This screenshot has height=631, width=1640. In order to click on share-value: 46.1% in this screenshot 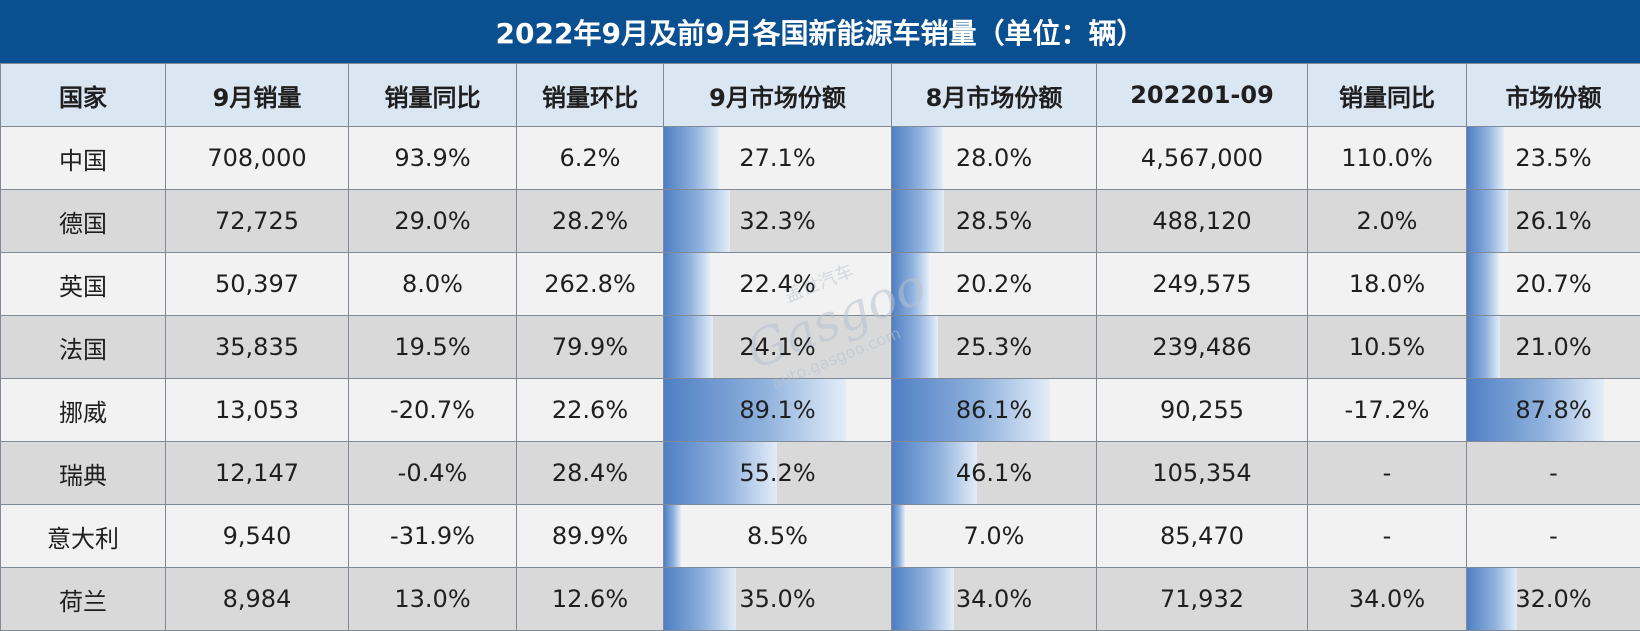, I will do `click(994, 473)`.